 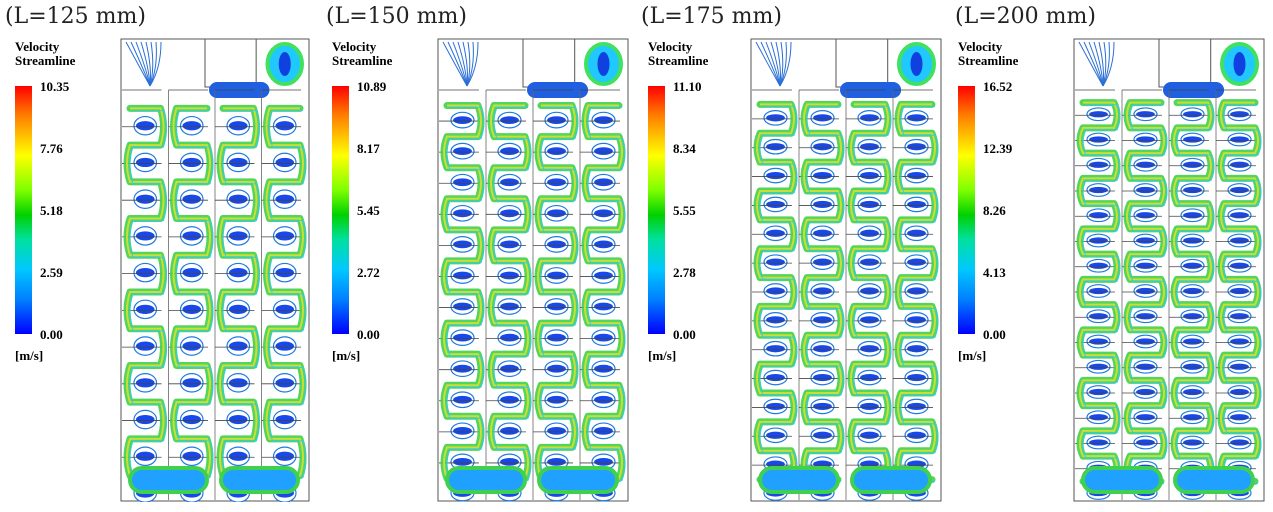 I want to click on high-velocity-core, so click(x=238, y=292).